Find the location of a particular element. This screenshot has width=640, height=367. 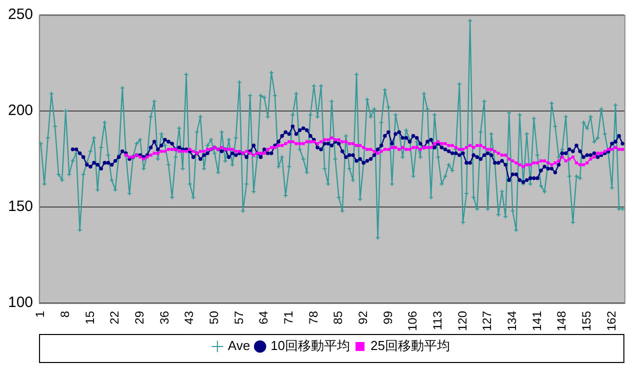

x-tick-label: 141 is located at coordinates (537, 321).